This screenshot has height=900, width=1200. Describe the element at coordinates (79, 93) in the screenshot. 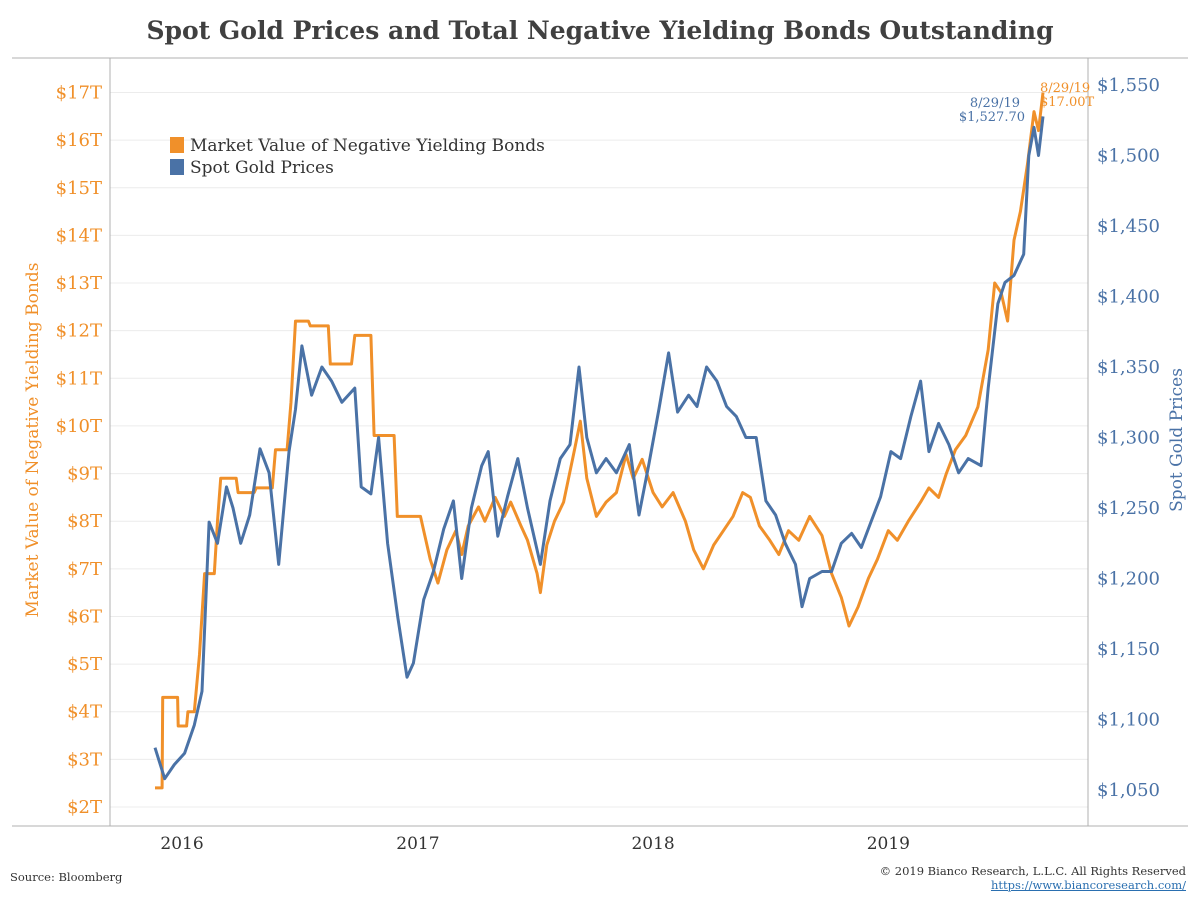

I see `left-tick-label: $17T` at that location.